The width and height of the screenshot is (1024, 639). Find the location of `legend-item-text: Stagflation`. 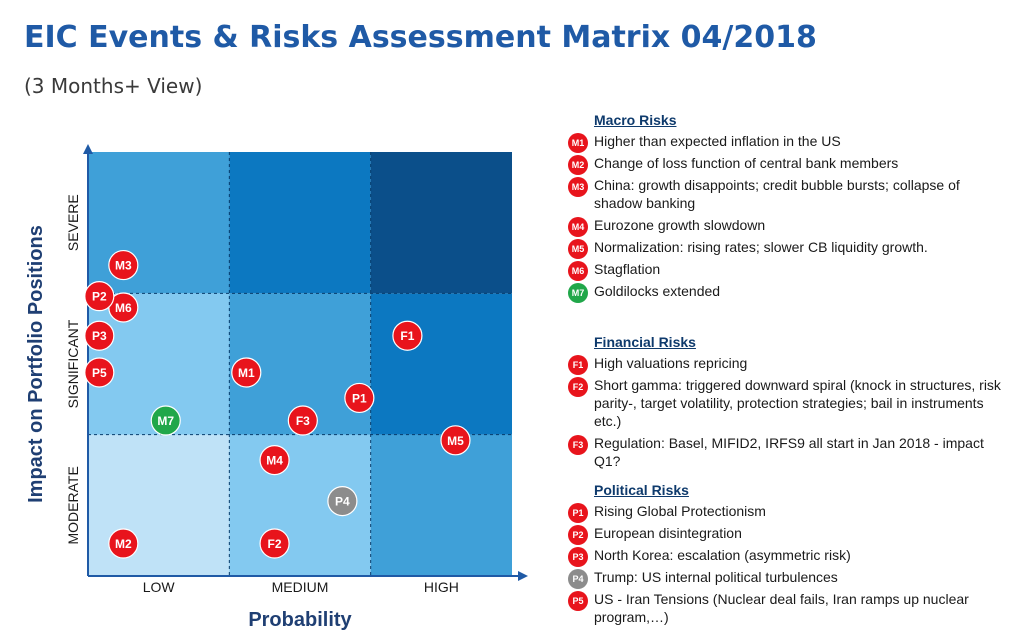

legend-item-text: Stagflation is located at coordinates (627, 269).